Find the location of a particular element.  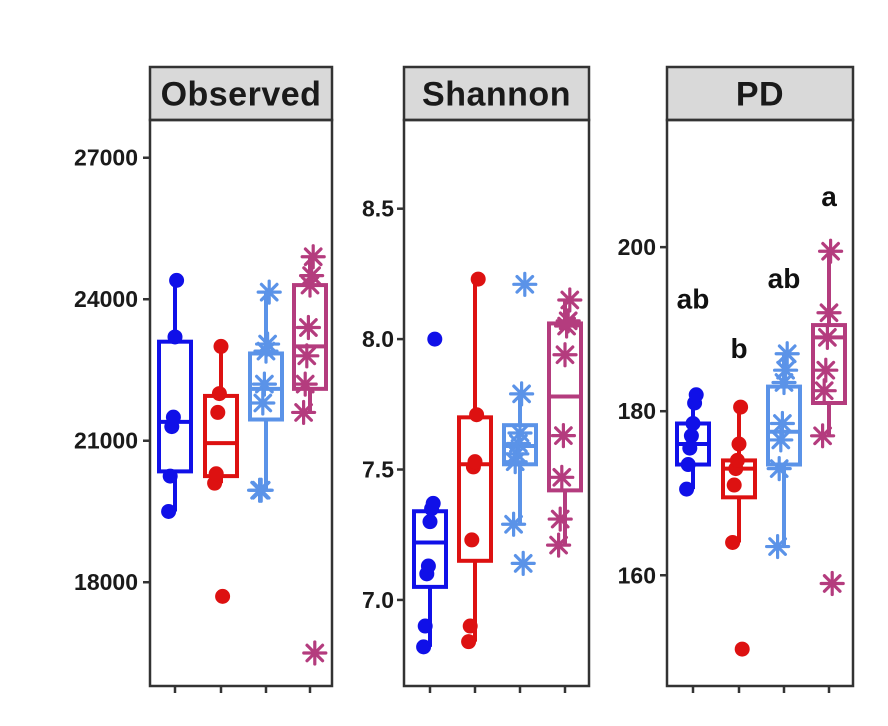

x-axis-shannon is located at coordinates (497, 689).